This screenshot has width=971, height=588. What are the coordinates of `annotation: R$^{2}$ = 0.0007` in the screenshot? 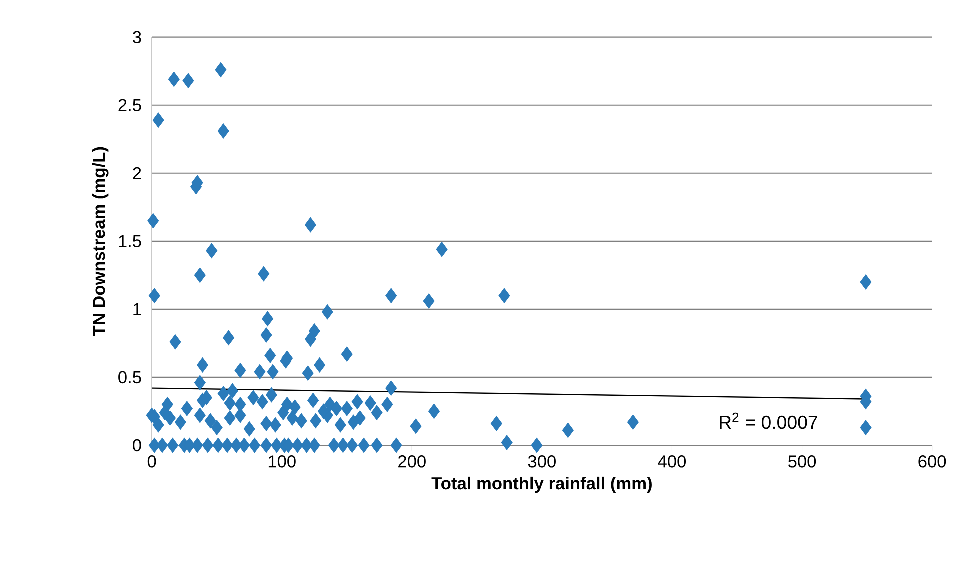 It's located at (769, 421).